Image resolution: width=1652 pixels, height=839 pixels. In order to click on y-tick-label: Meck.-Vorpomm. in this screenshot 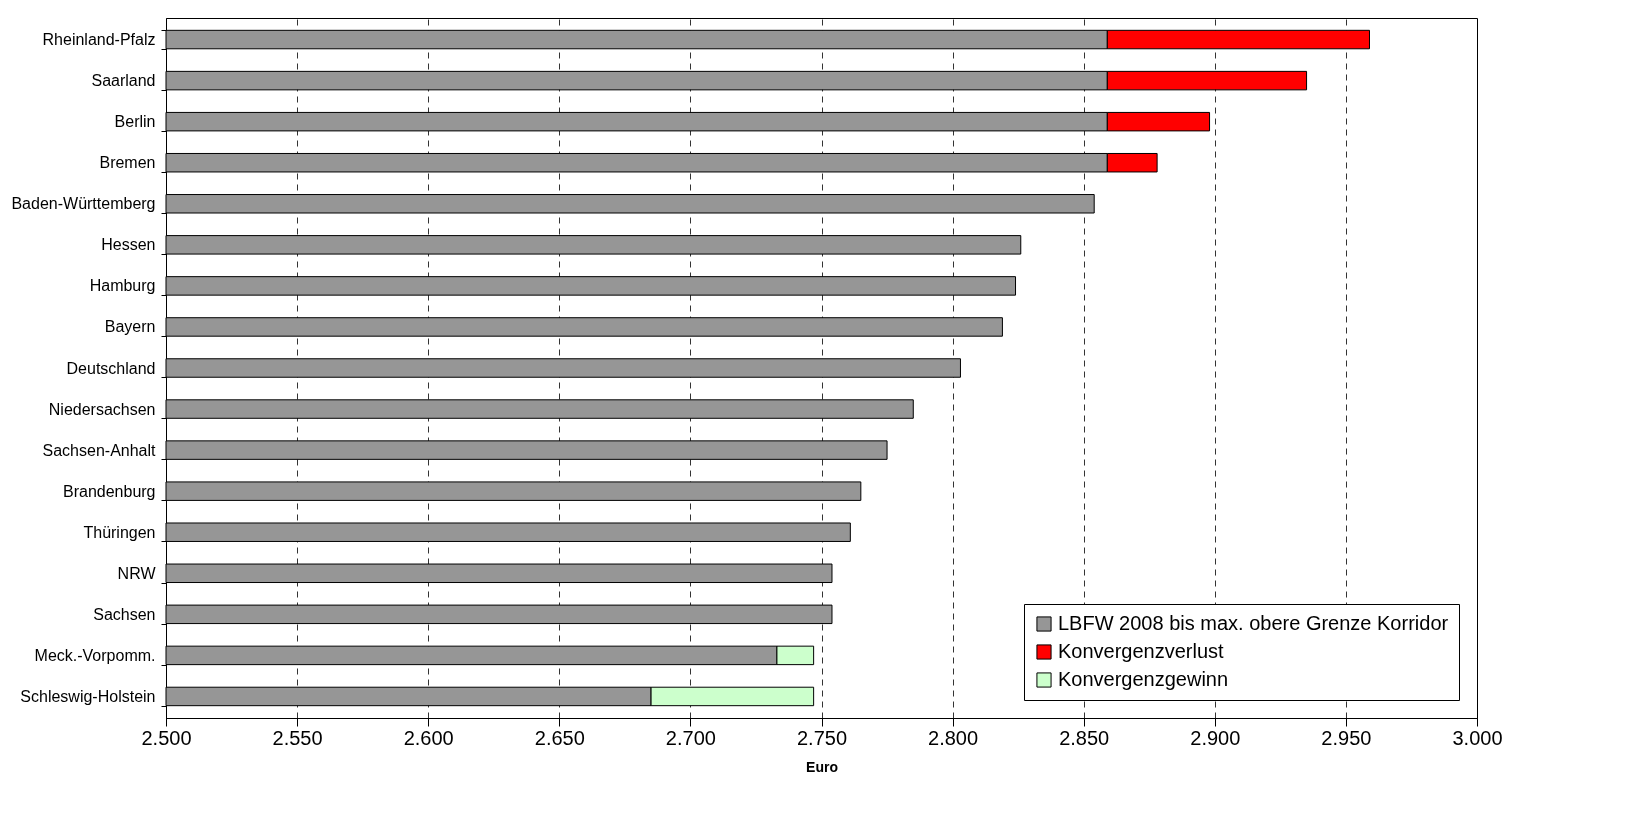, I will do `click(95, 655)`.